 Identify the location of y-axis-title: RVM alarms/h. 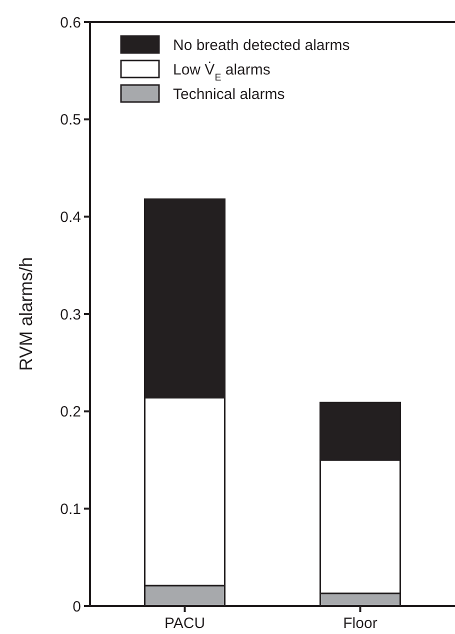
(26, 314).